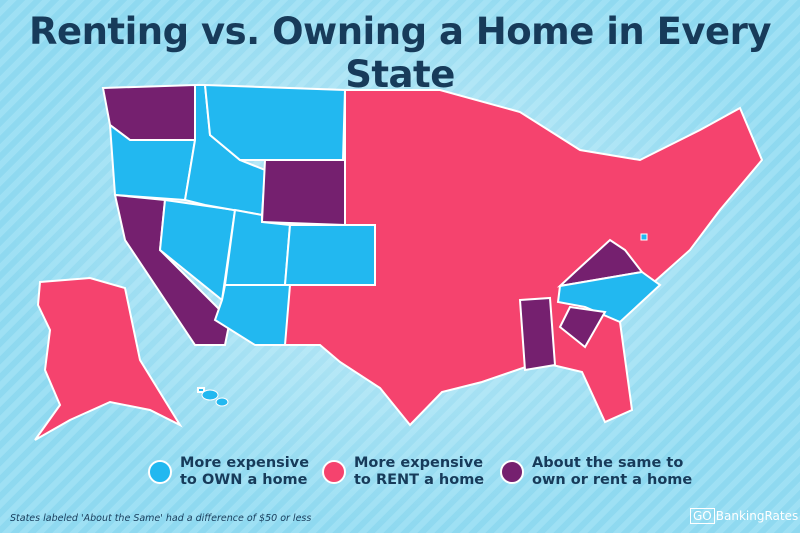  I want to click on state-ak, so click(108, 358).